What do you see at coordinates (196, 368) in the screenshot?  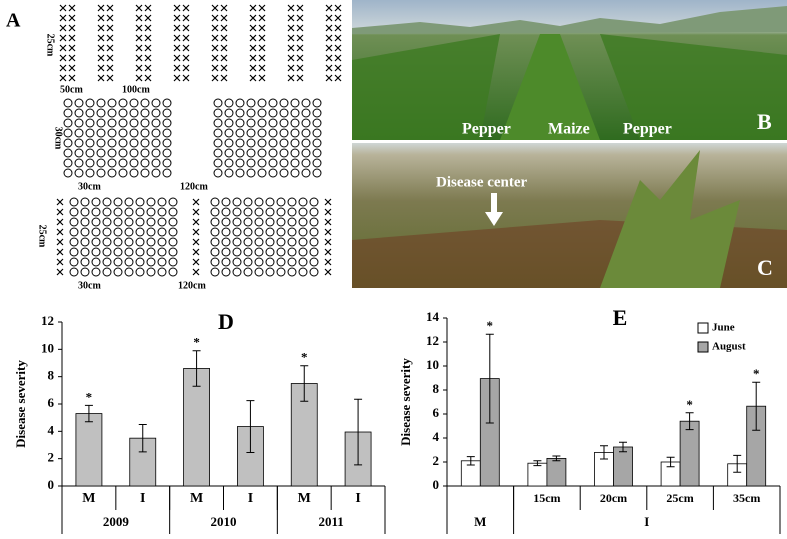 I see `error-bar` at bounding box center [196, 368].